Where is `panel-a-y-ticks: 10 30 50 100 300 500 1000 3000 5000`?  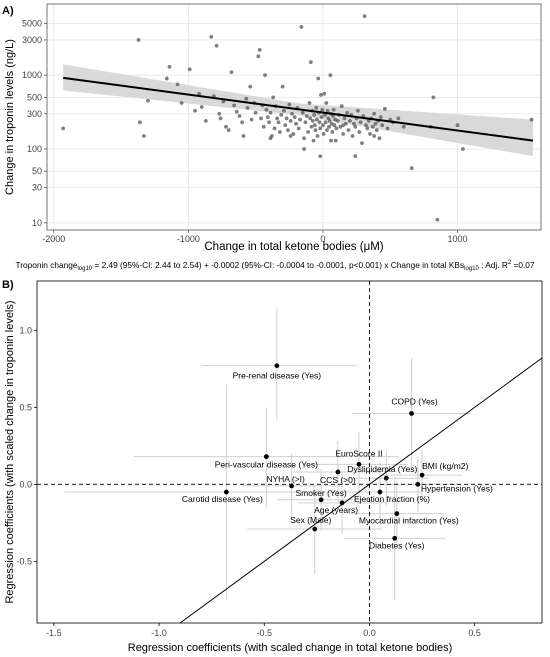
panel-a-y-ticks: 10 30 50 100 300 500 1000 3000 5000 is located at coordinates (34, 123).